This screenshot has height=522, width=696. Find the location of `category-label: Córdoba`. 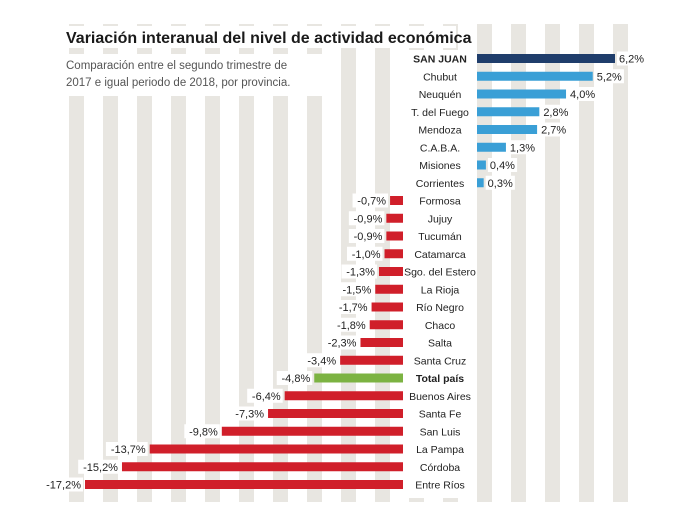

category-label: Córdoba is located at coordinates (440, 468).